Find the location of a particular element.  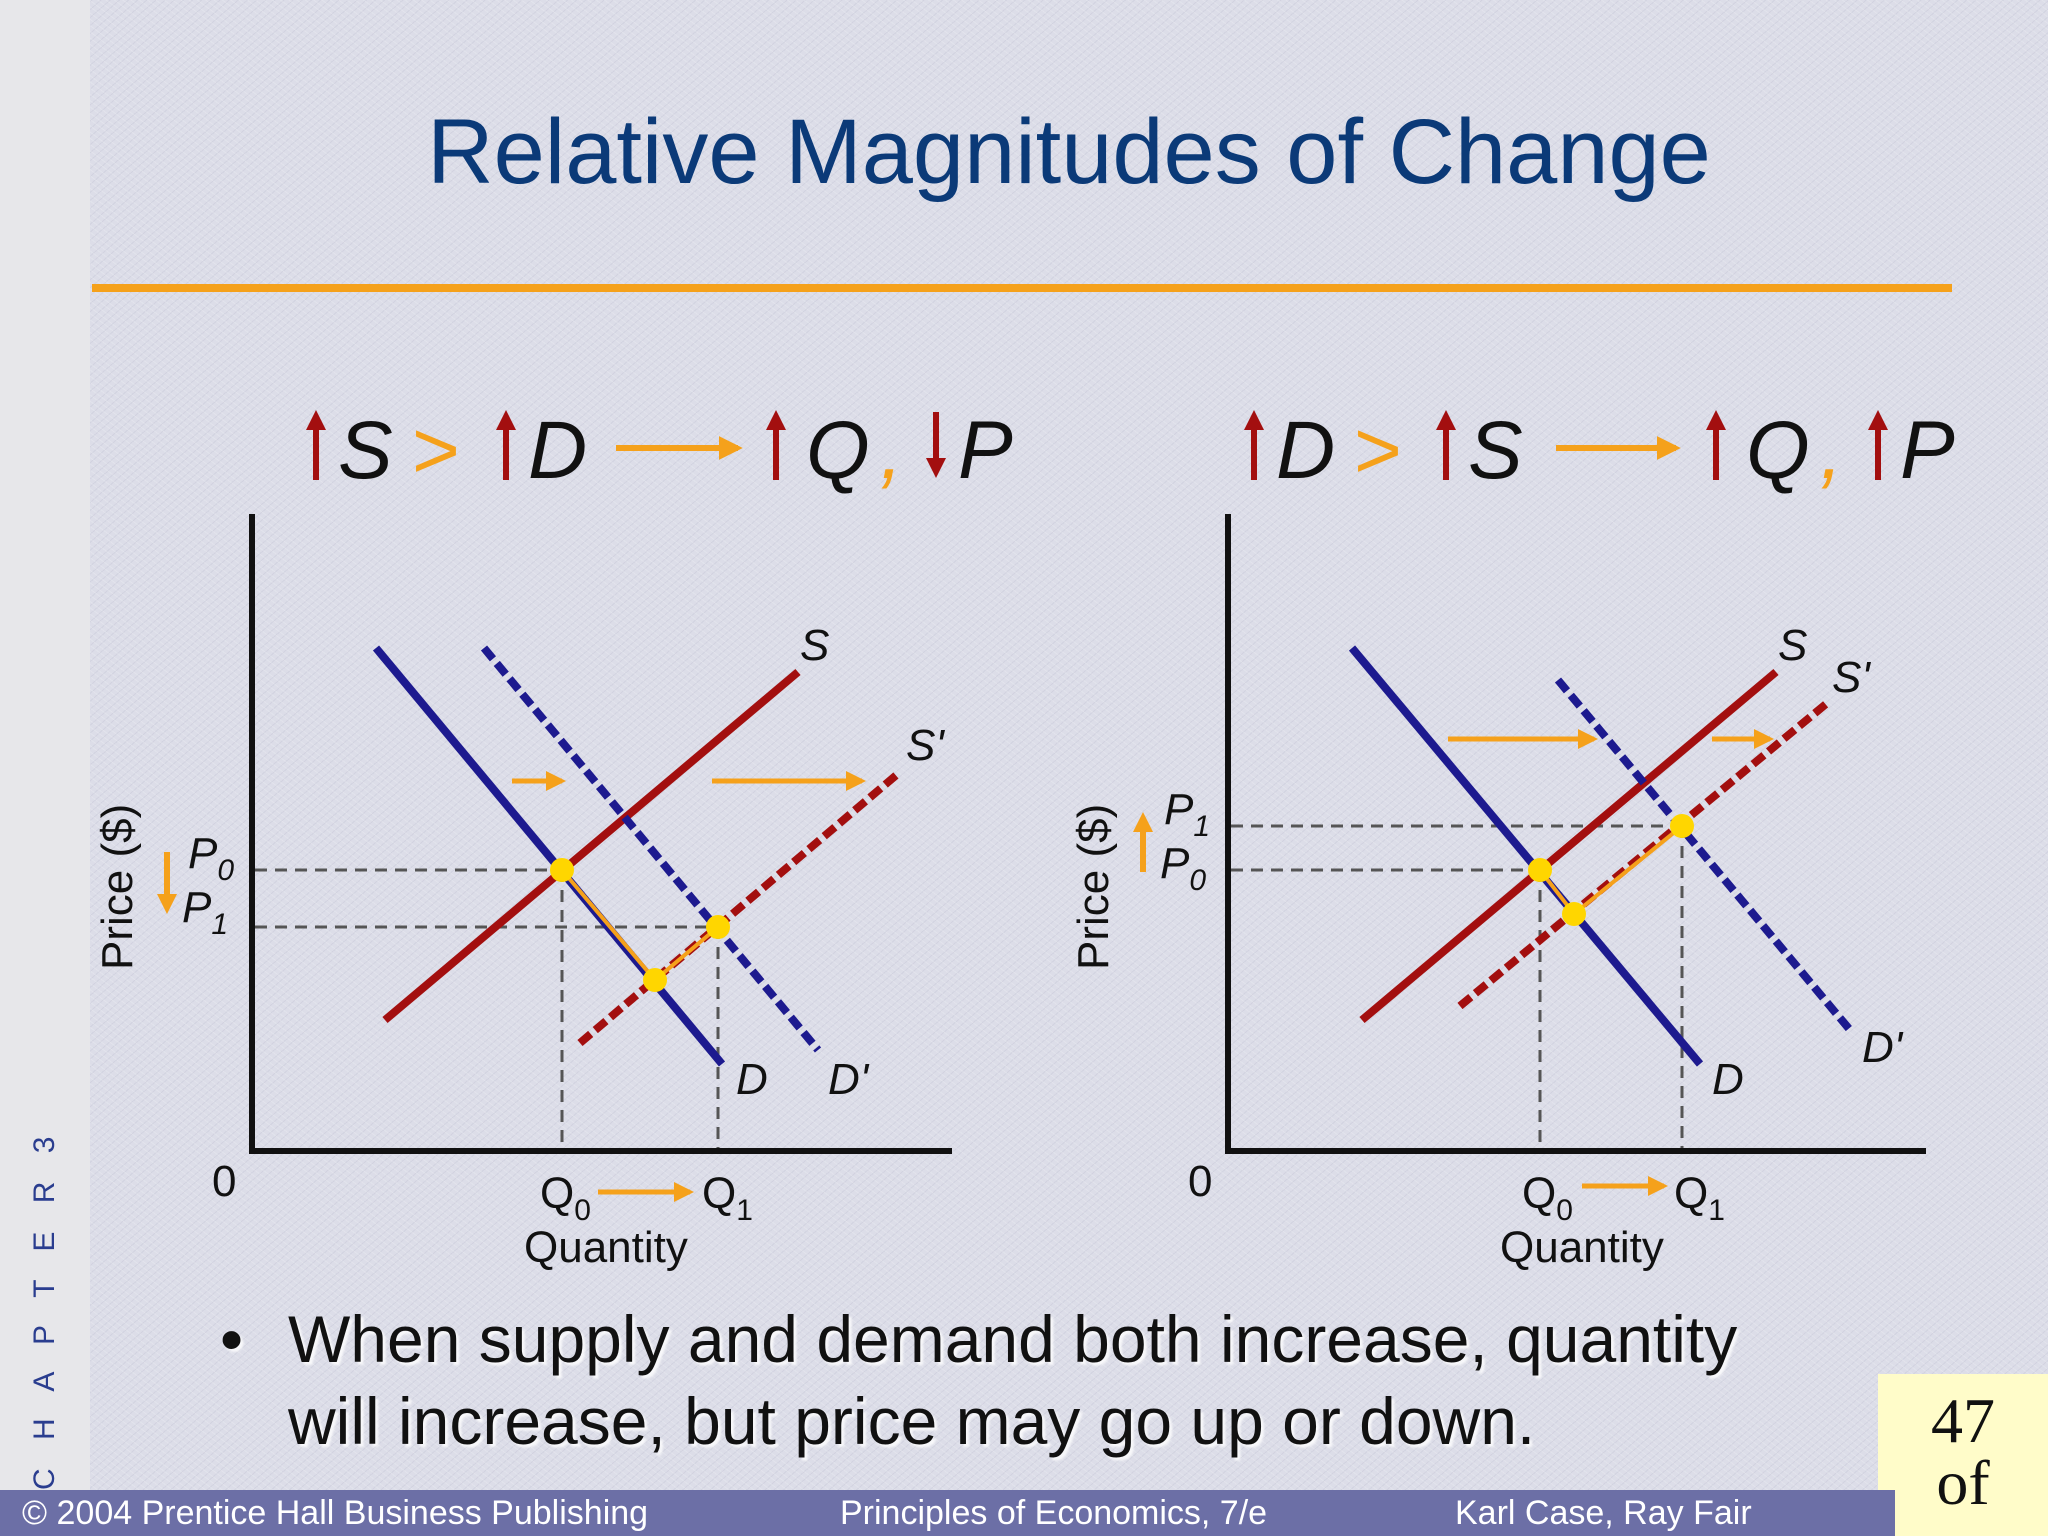

heading-left-price: P is located at coordinates (985, 450).